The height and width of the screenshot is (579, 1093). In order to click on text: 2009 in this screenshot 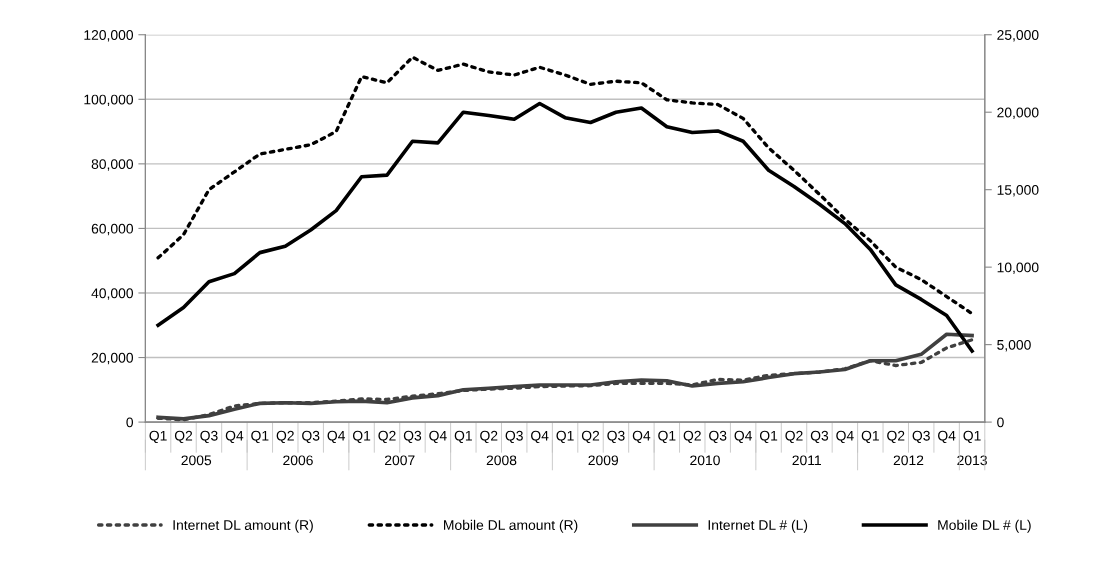, I will do `click(603, 460)`.